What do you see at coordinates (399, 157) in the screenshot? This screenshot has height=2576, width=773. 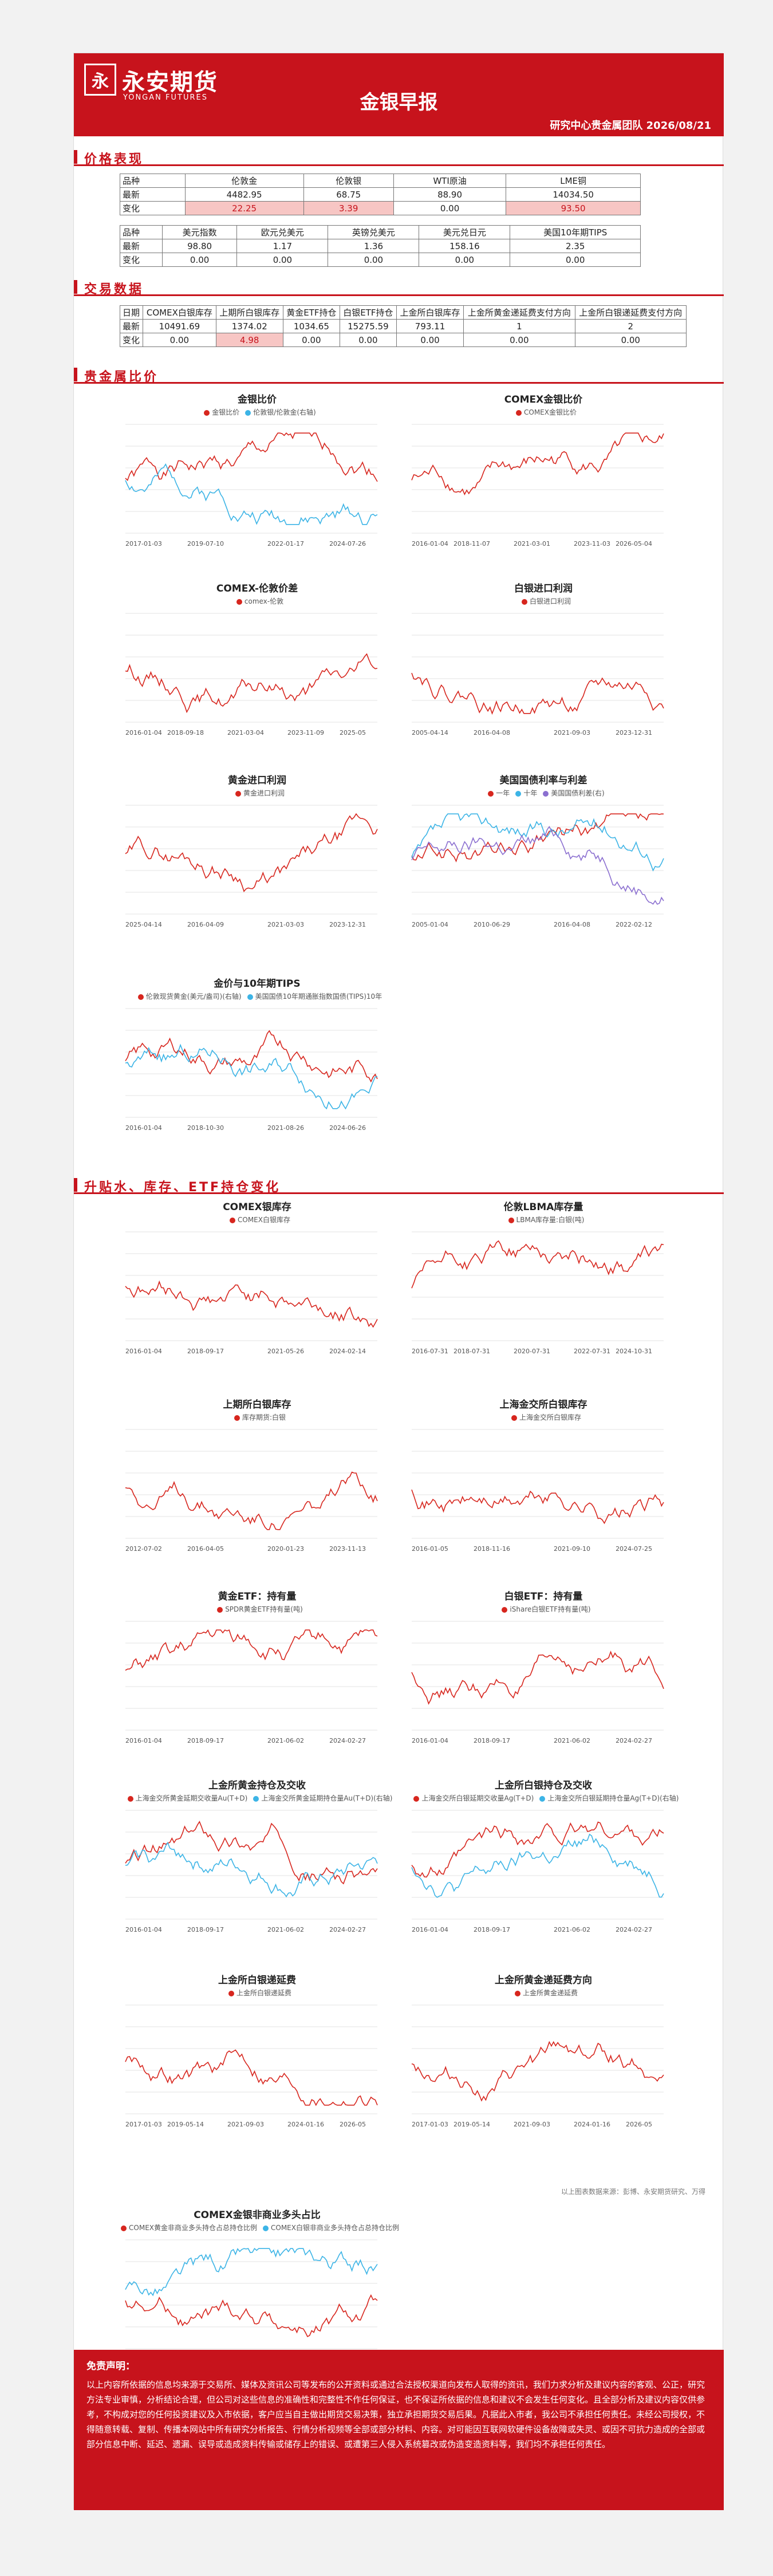 I see `section-price: 价格表现` at bounding box center [399, 157].